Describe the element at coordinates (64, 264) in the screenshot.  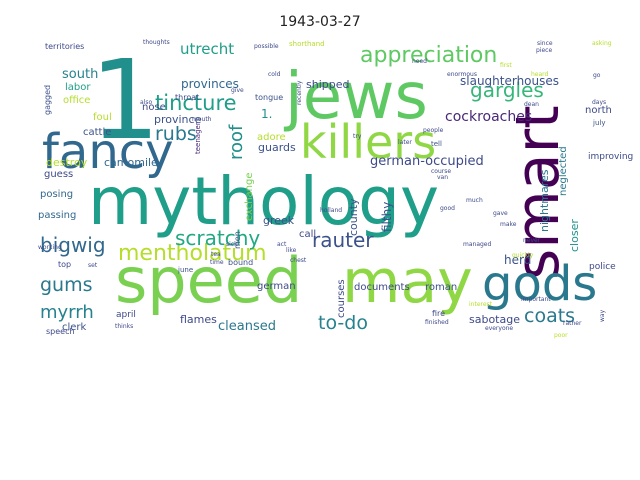
I see `word-top: top` at that location.